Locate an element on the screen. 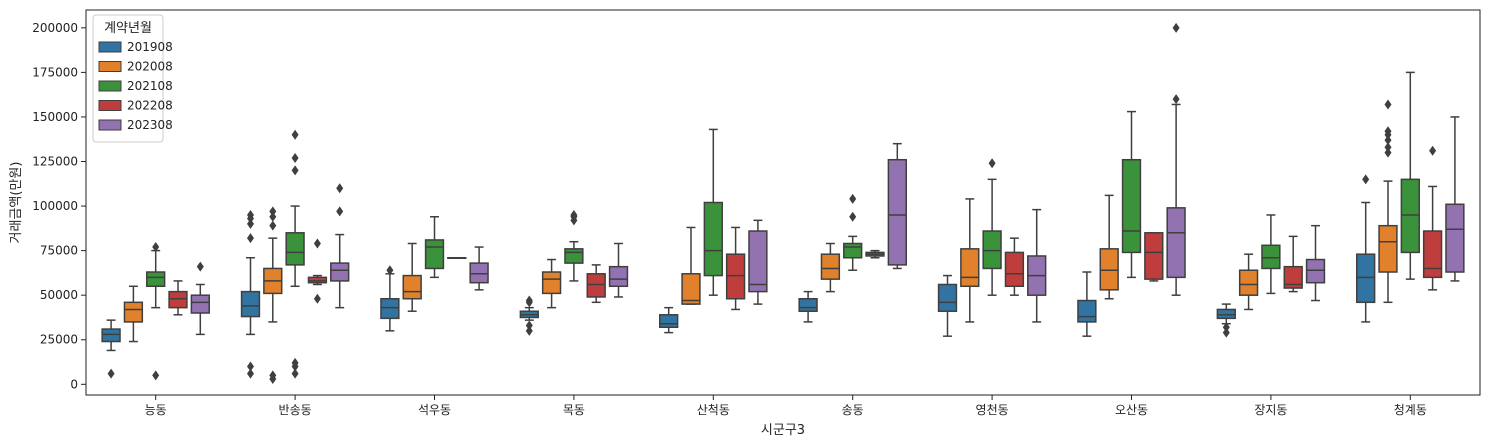 Image resolution: width=1490 pixels, height=447 pixels. box-202208-석우동 is located at coordinates (457, 258).